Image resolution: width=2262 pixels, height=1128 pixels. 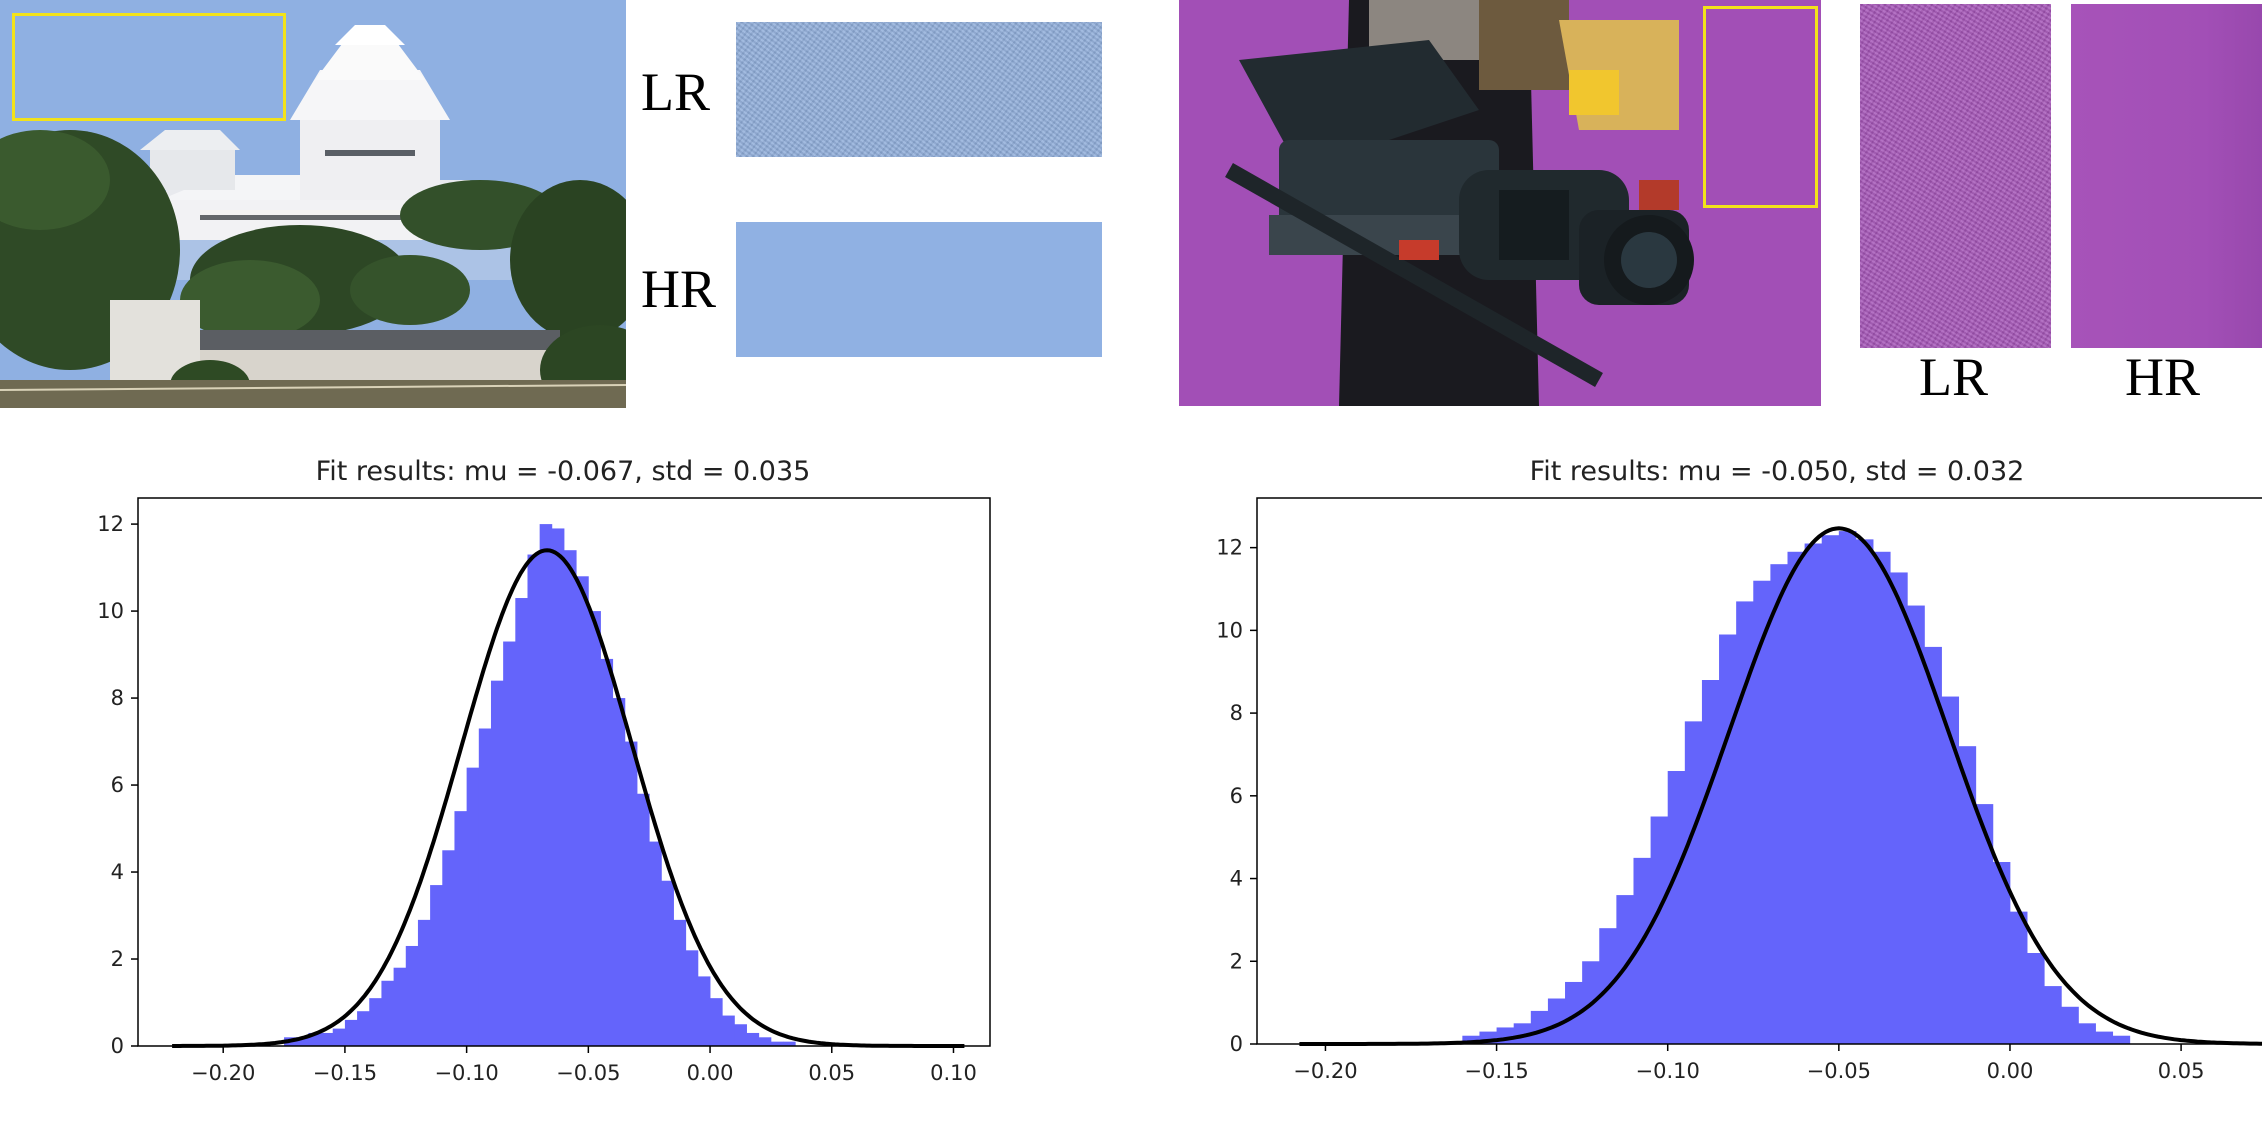 What do you see at coordinates (110, 611) in the screenshot?
I see `y-tick-label: 10` at bounding box center [110, 611].